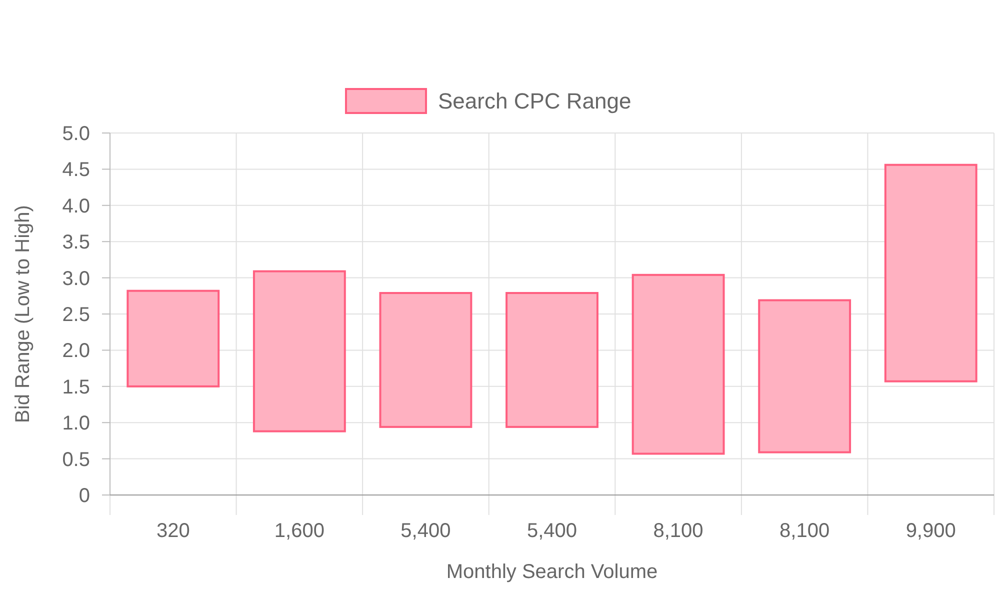 Image resolution: width=1000 pixels, height=600 pixels. Describe the element at coordinates (535, 101) in the screenshot. I see `legend-label: Search CPC Range` at that location.